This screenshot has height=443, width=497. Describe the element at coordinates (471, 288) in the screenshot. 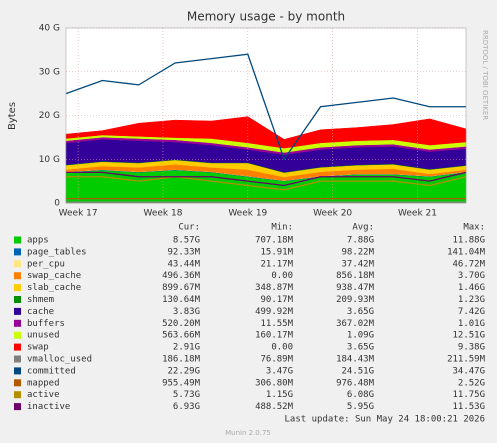

I see `stat-value: 1.46G` at that location.